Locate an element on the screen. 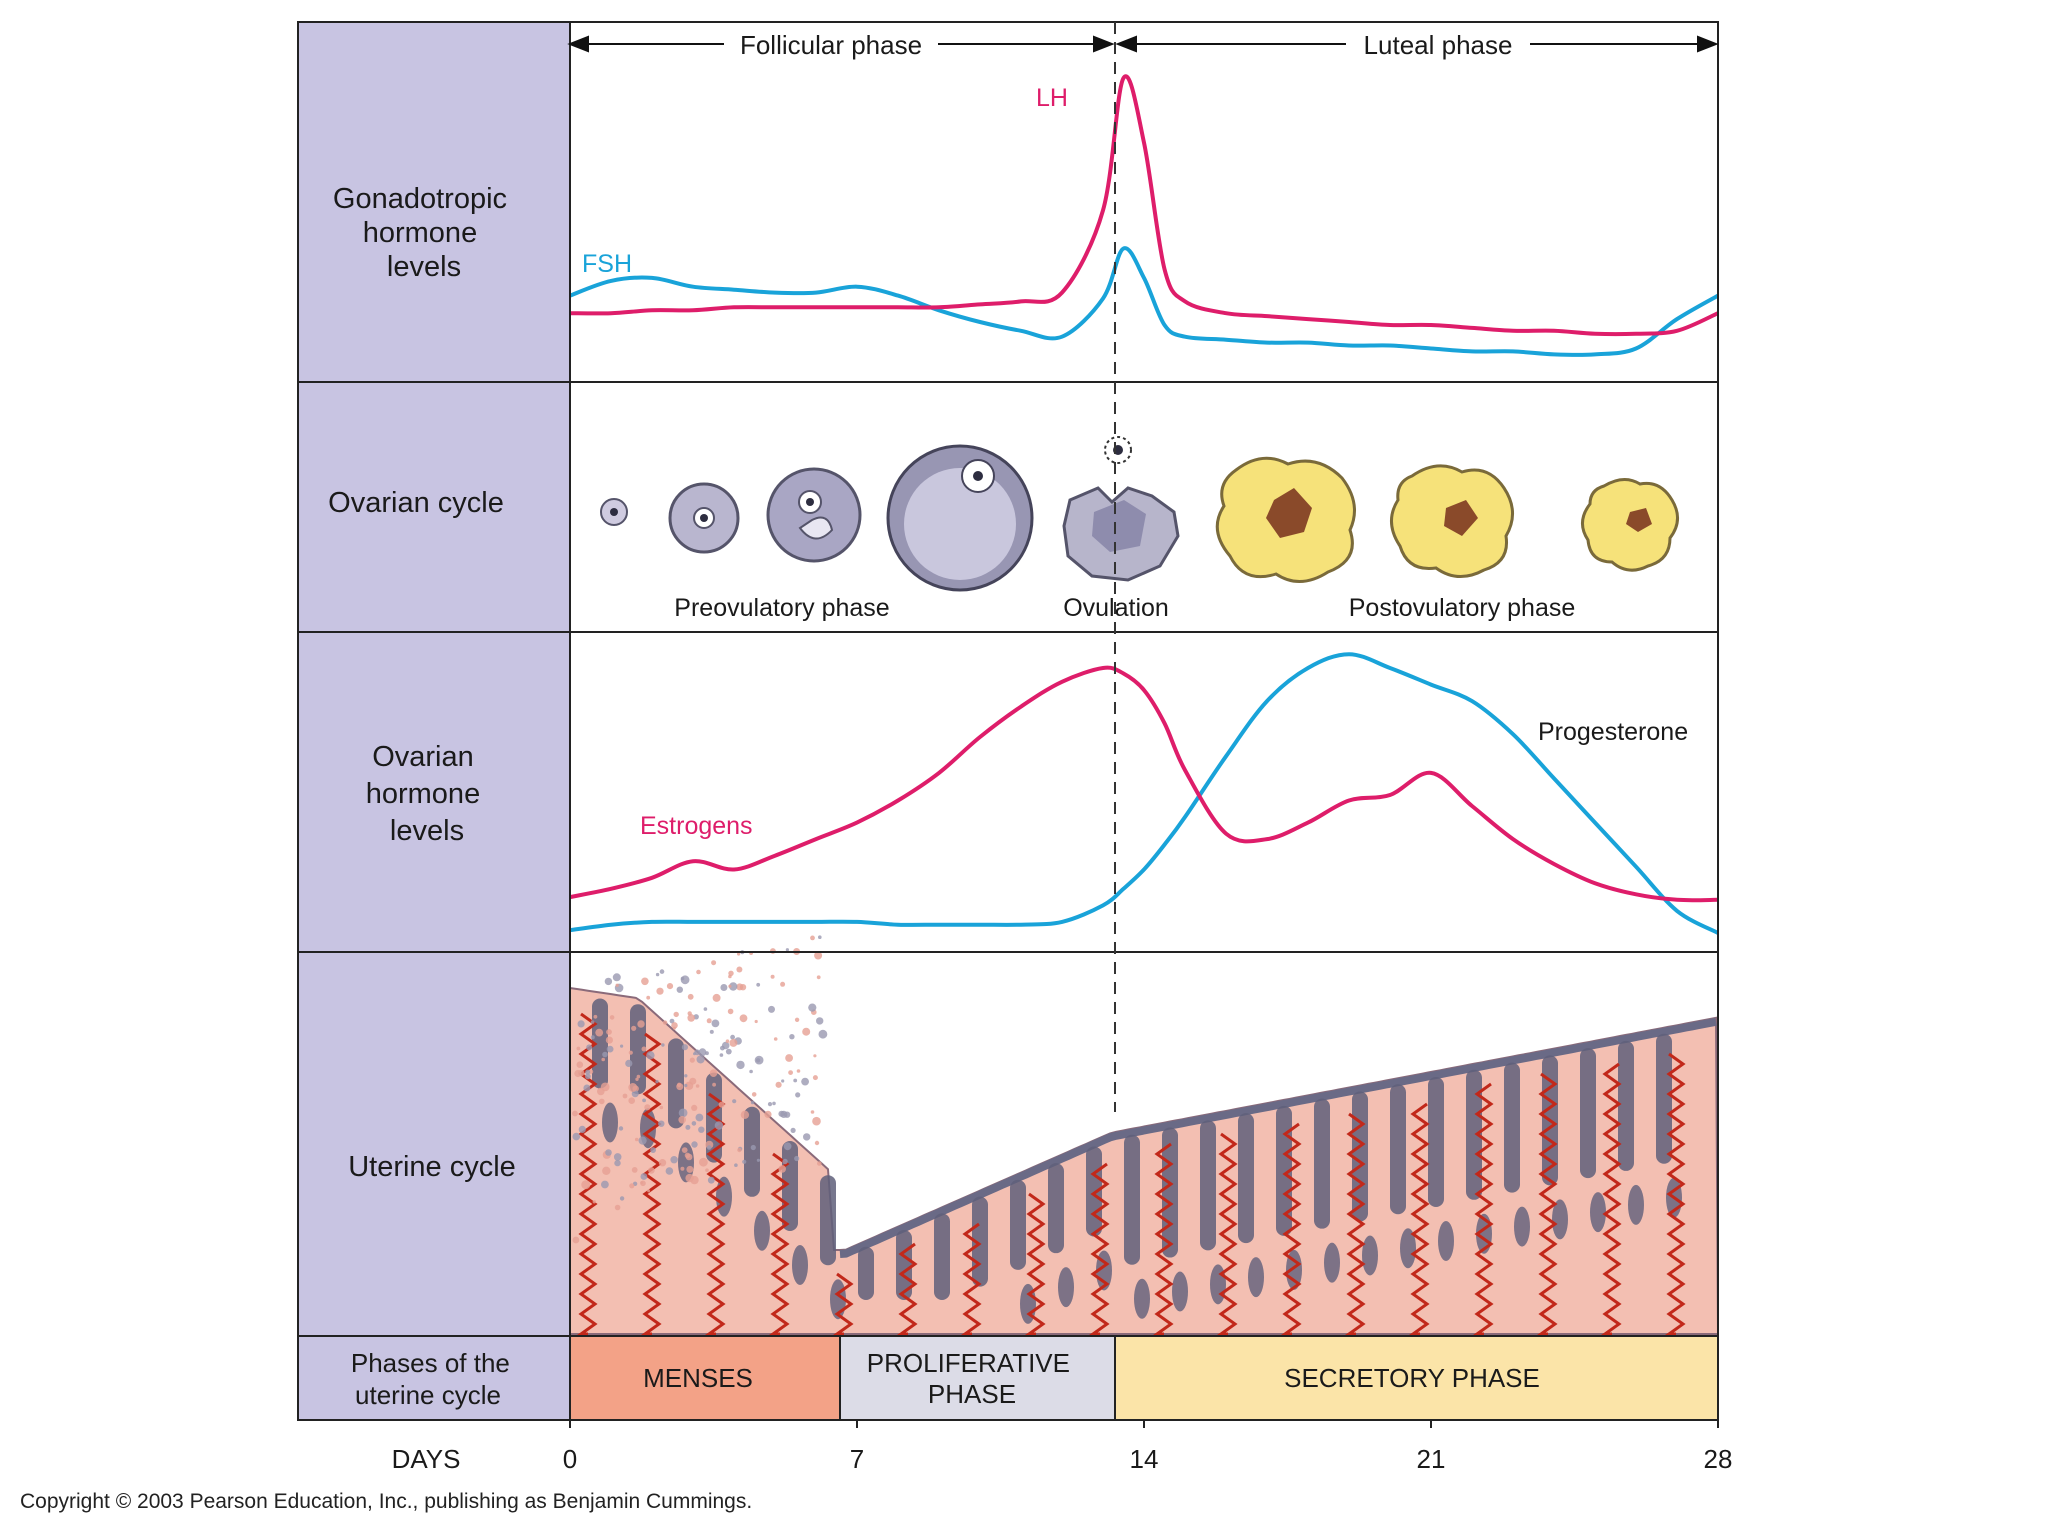 The image size is (2048, 1536). proliferative-label: PROLIFERATIVE PHASE is located at coordinates (972, 1378).